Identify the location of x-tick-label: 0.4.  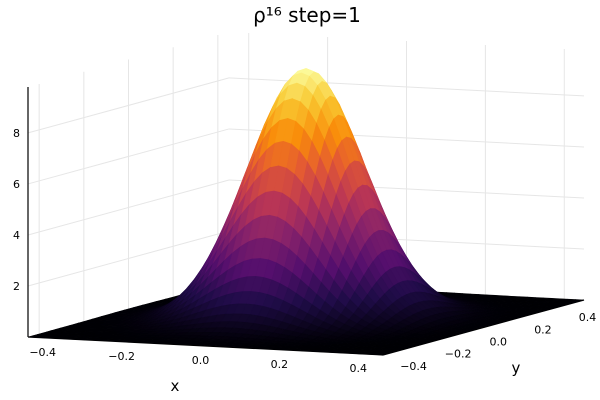
(359, 368).